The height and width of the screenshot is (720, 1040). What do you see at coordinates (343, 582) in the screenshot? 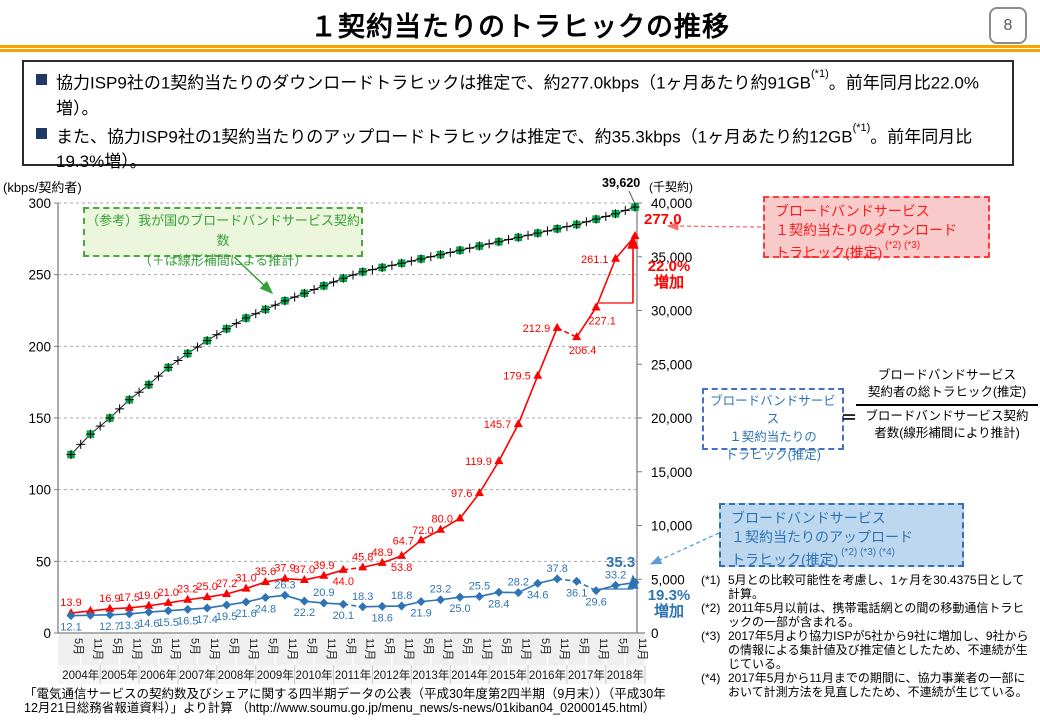
I see `download-data-label: 44.0` at bounding box center [343, 582].